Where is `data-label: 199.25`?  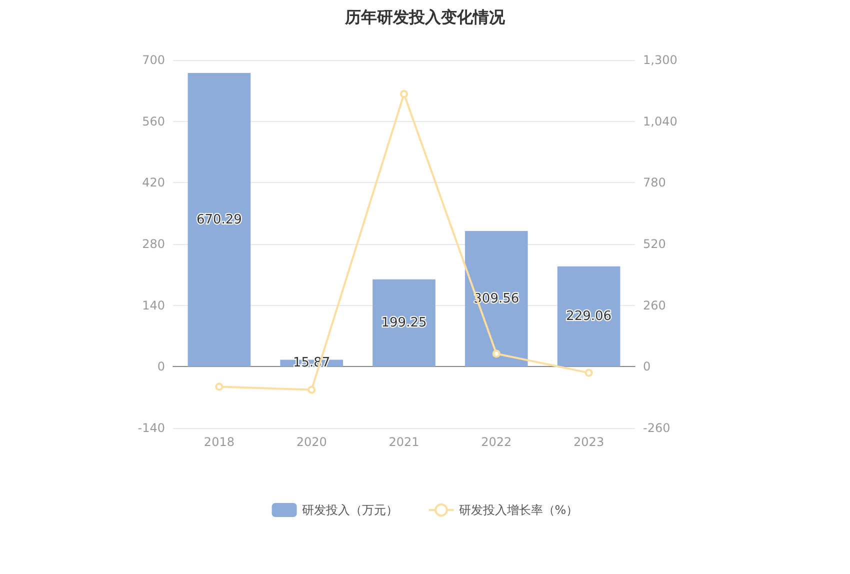 data-label: 199.25 is located at coordinates (404, 323).